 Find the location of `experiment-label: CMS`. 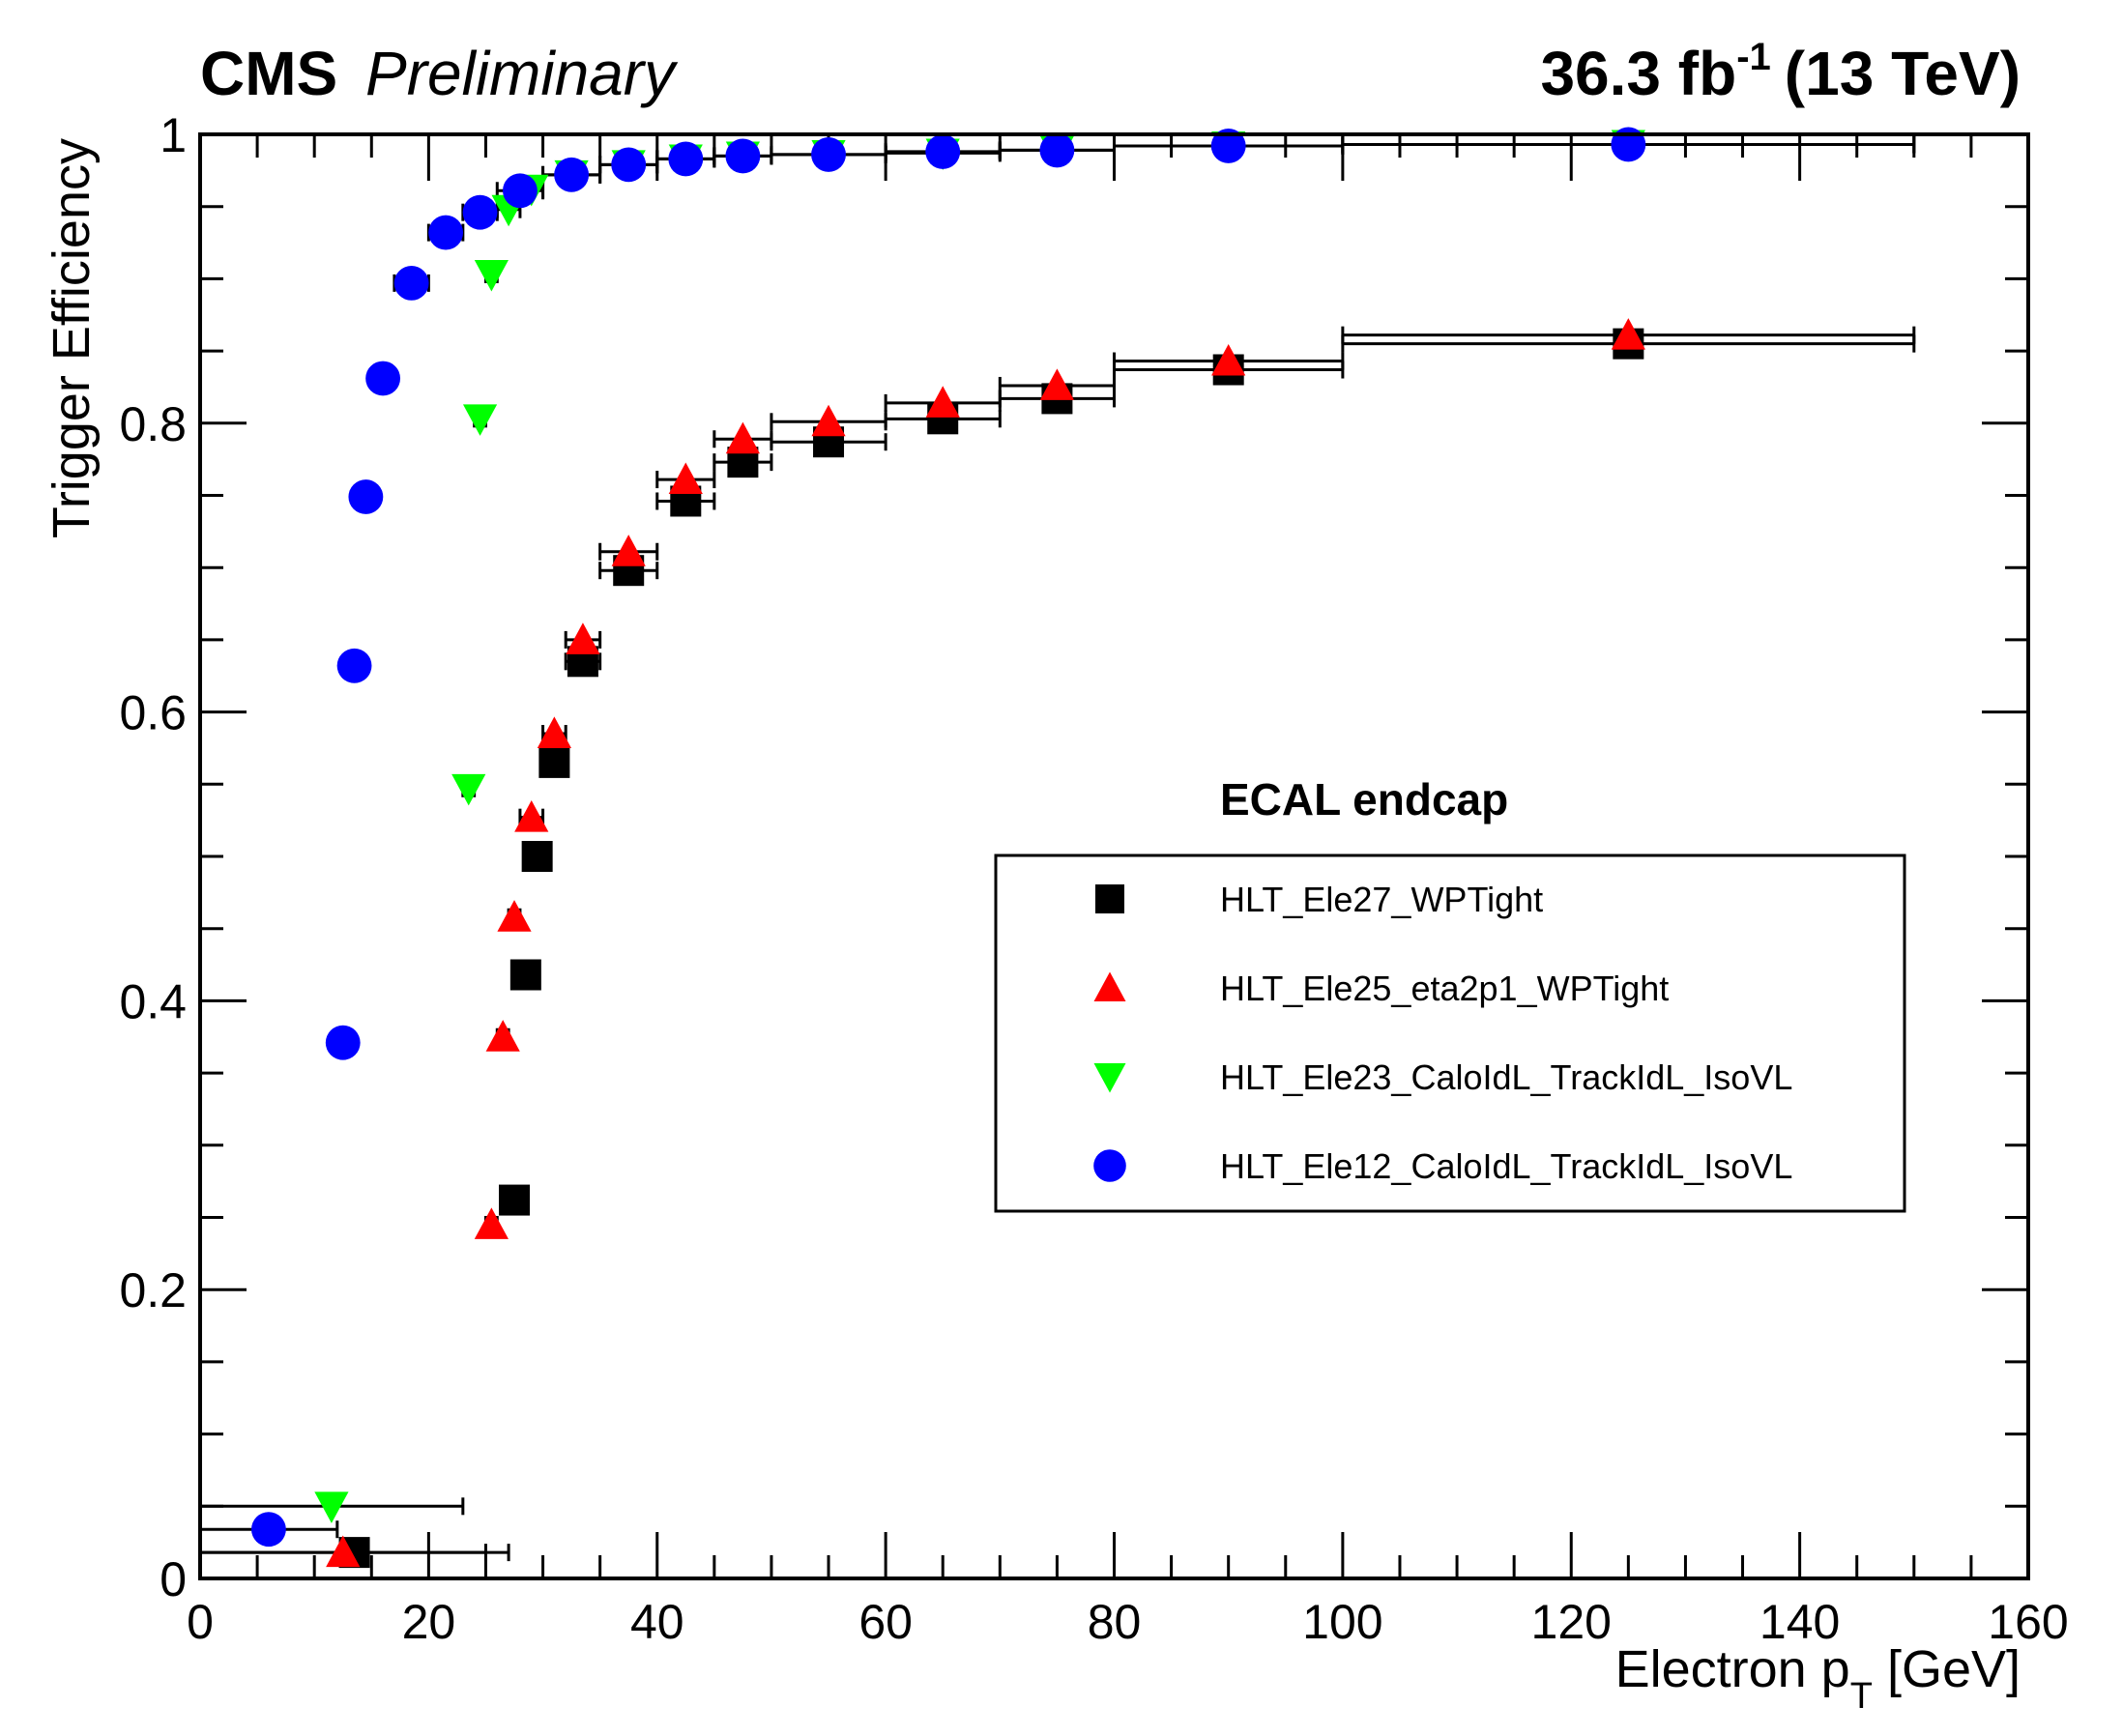

experiment-label: CMS is located at coordinates (268, 73).